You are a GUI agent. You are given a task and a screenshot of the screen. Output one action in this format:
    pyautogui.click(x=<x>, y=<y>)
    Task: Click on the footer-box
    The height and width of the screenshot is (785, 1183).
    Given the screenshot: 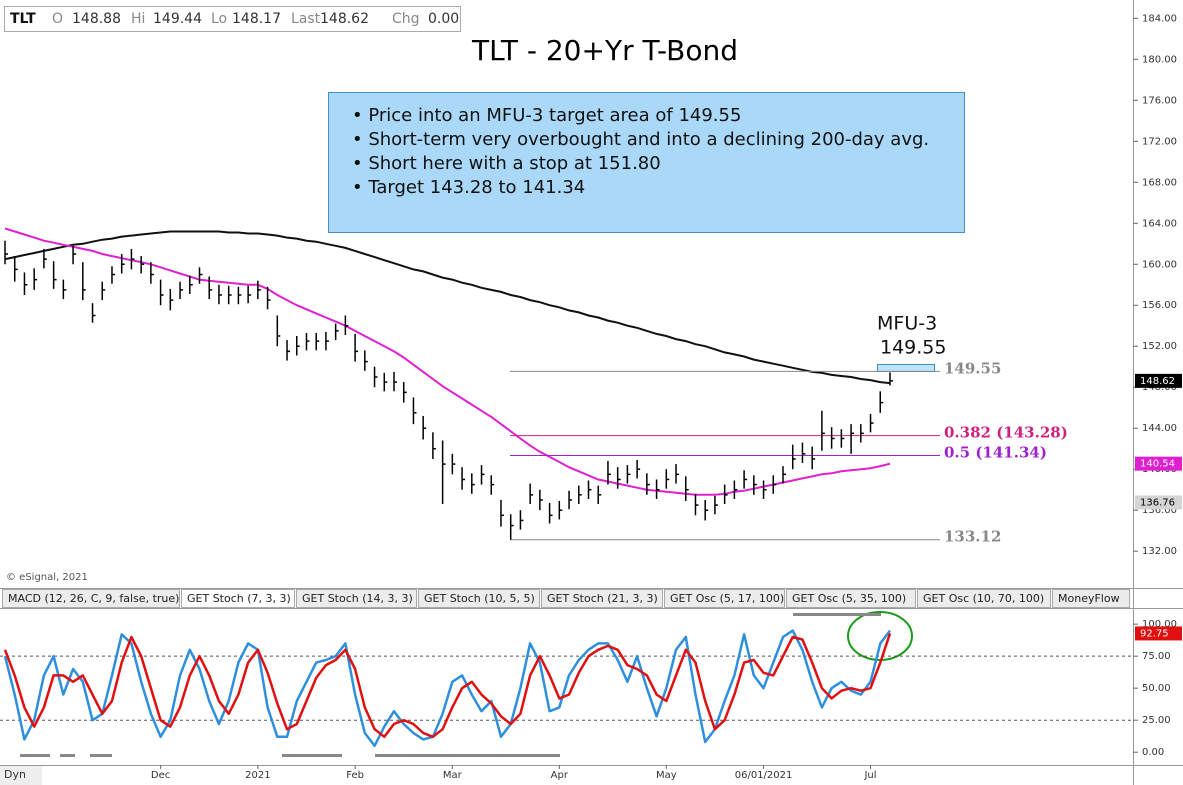 What is the action you would take?
    pyautogui.click(x=21, y=775)
    